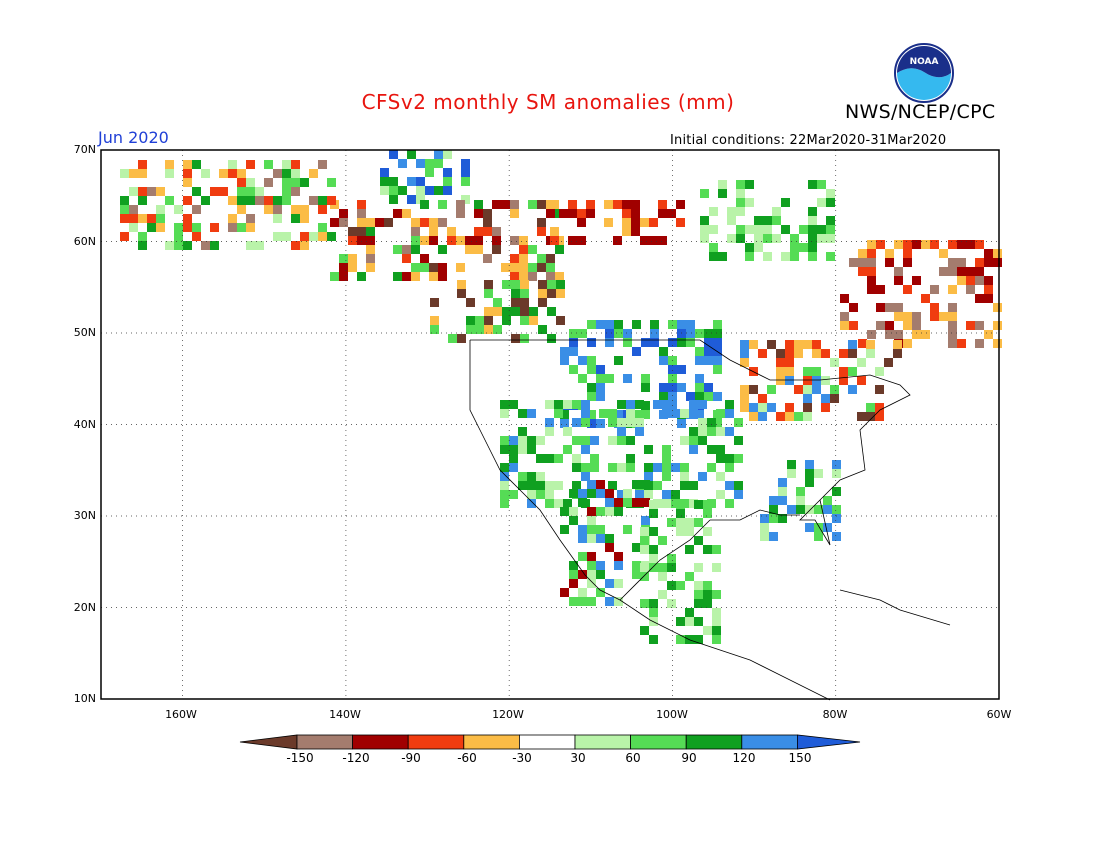 The image size is (1100, 850). I want to click on colorbar-swatch, so click(491, 742).